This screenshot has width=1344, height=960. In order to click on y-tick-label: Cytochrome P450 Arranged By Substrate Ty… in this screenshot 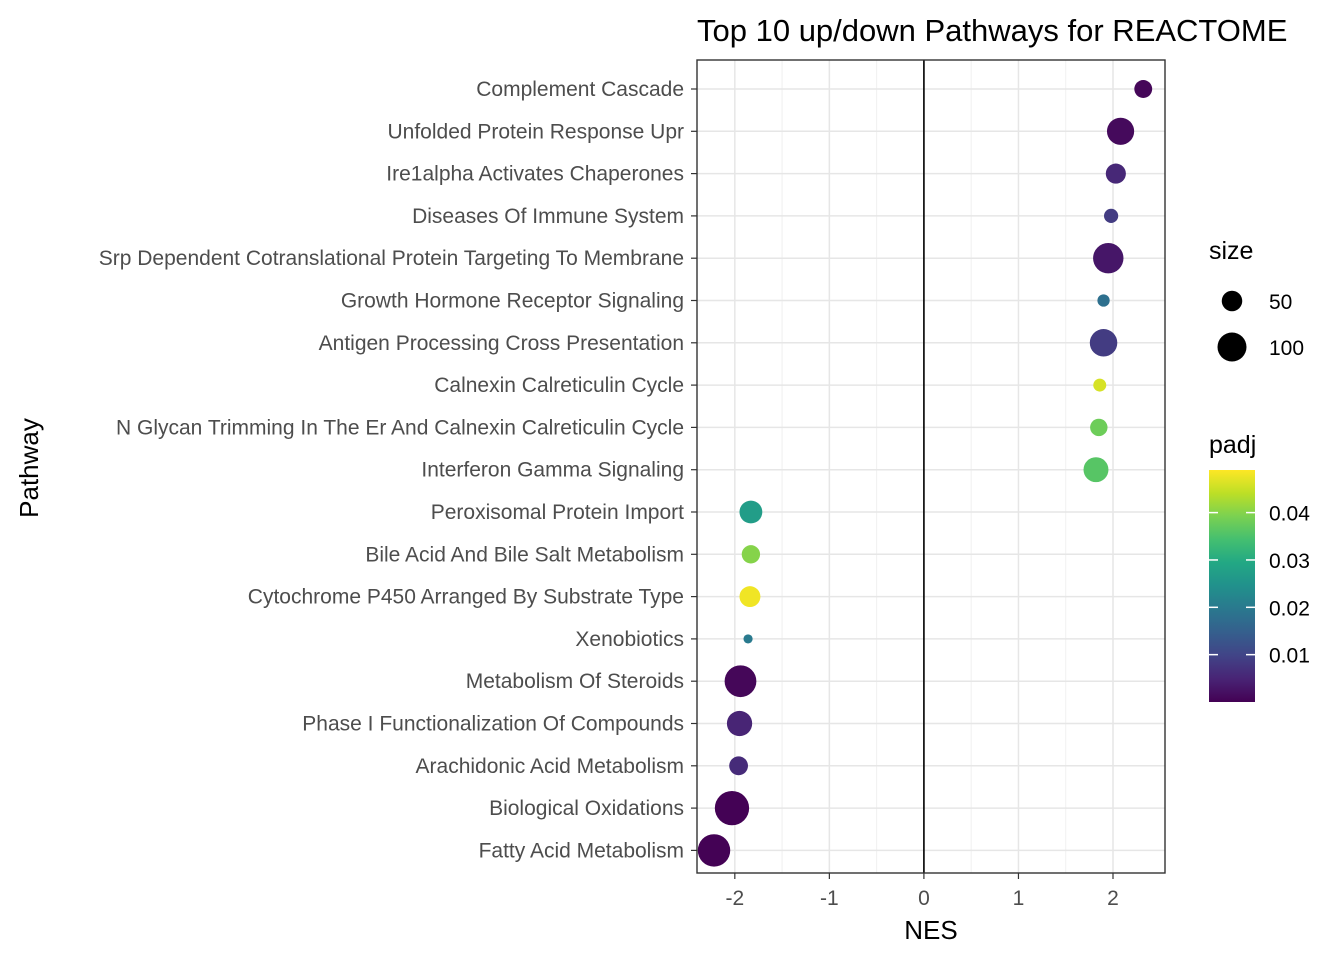, I will do `click(466, 597)`.